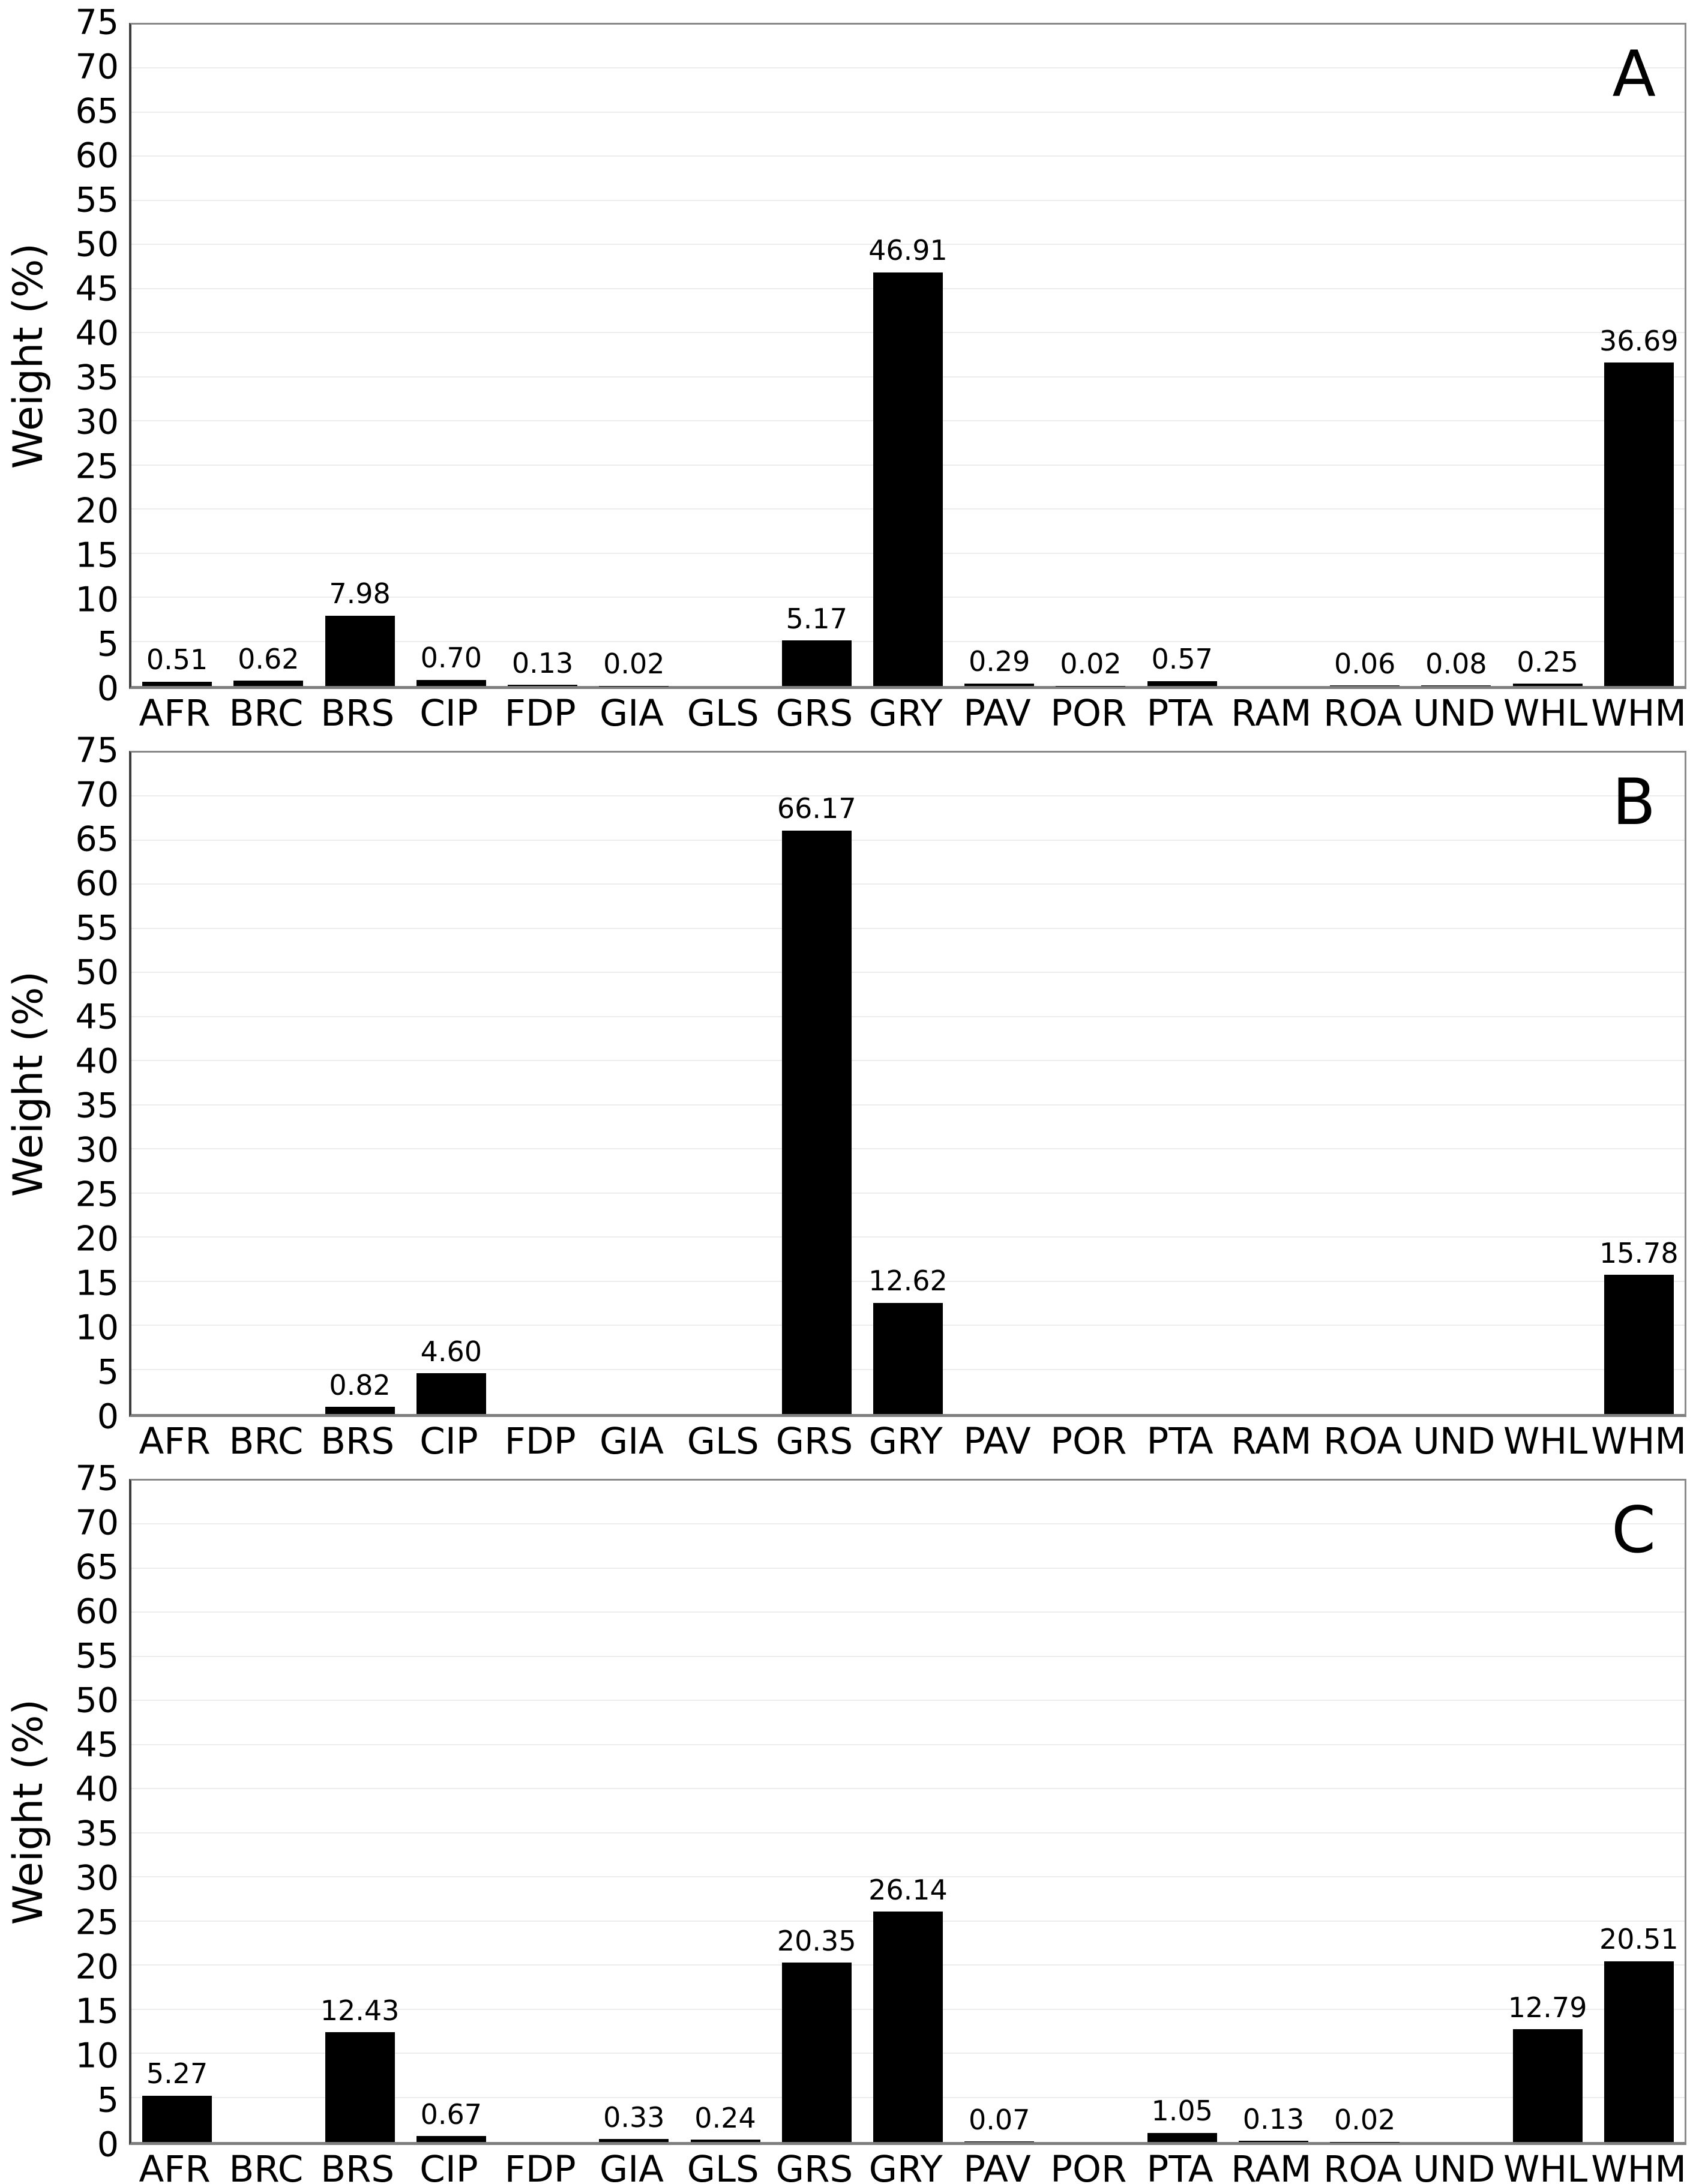  I want to click on y-axis-ticks-b: 0 5 10 15 20 25 30 35 40 45 50 55 60 65 70 75, so click(59, 1083).